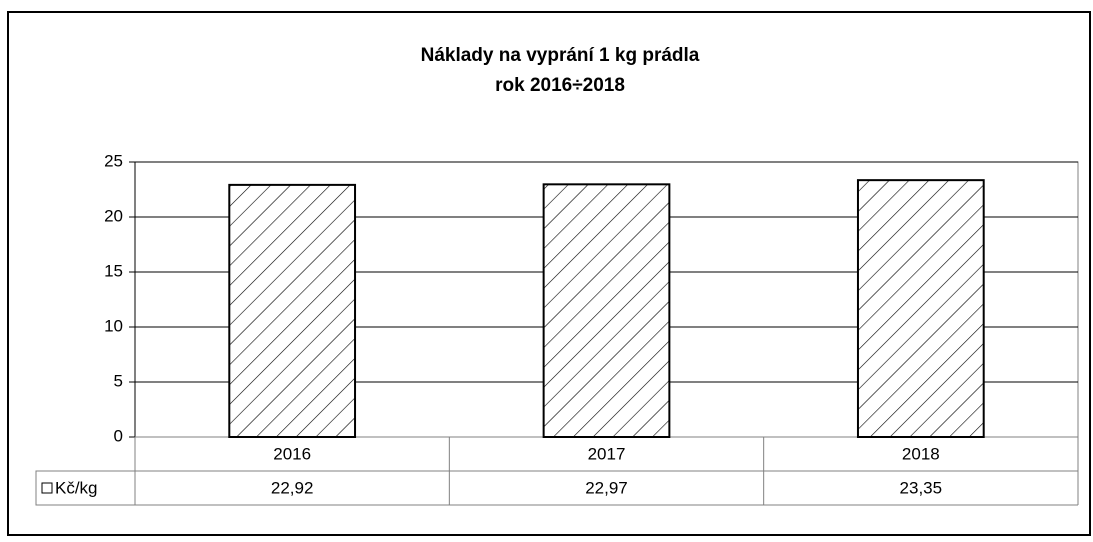  Describe the element at coordinates (292, 487) in the screenshot. I see `data-table-value: 22,92` at that location.